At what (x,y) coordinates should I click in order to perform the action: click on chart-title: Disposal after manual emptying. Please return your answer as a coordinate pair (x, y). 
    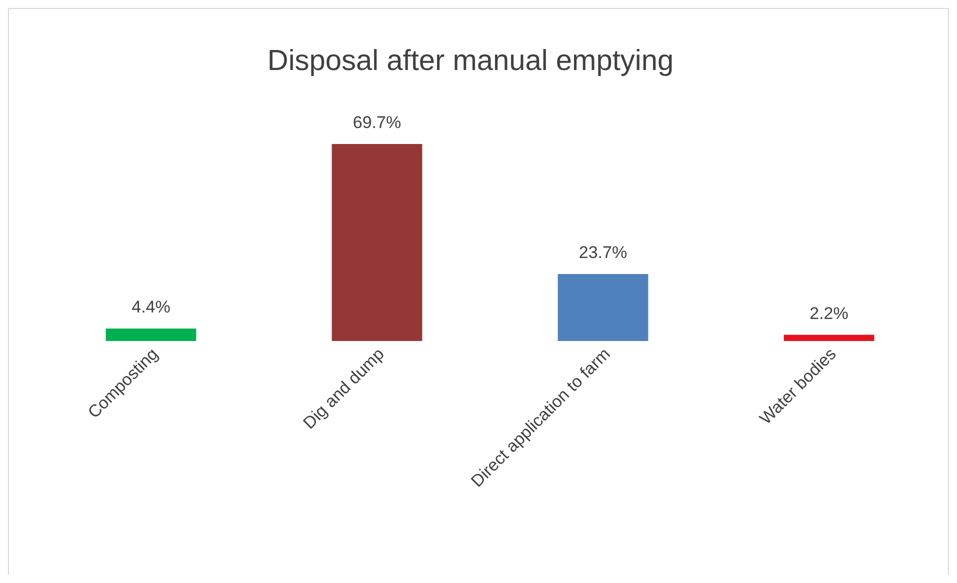
    Looking at the image, I should click on (470, 61).